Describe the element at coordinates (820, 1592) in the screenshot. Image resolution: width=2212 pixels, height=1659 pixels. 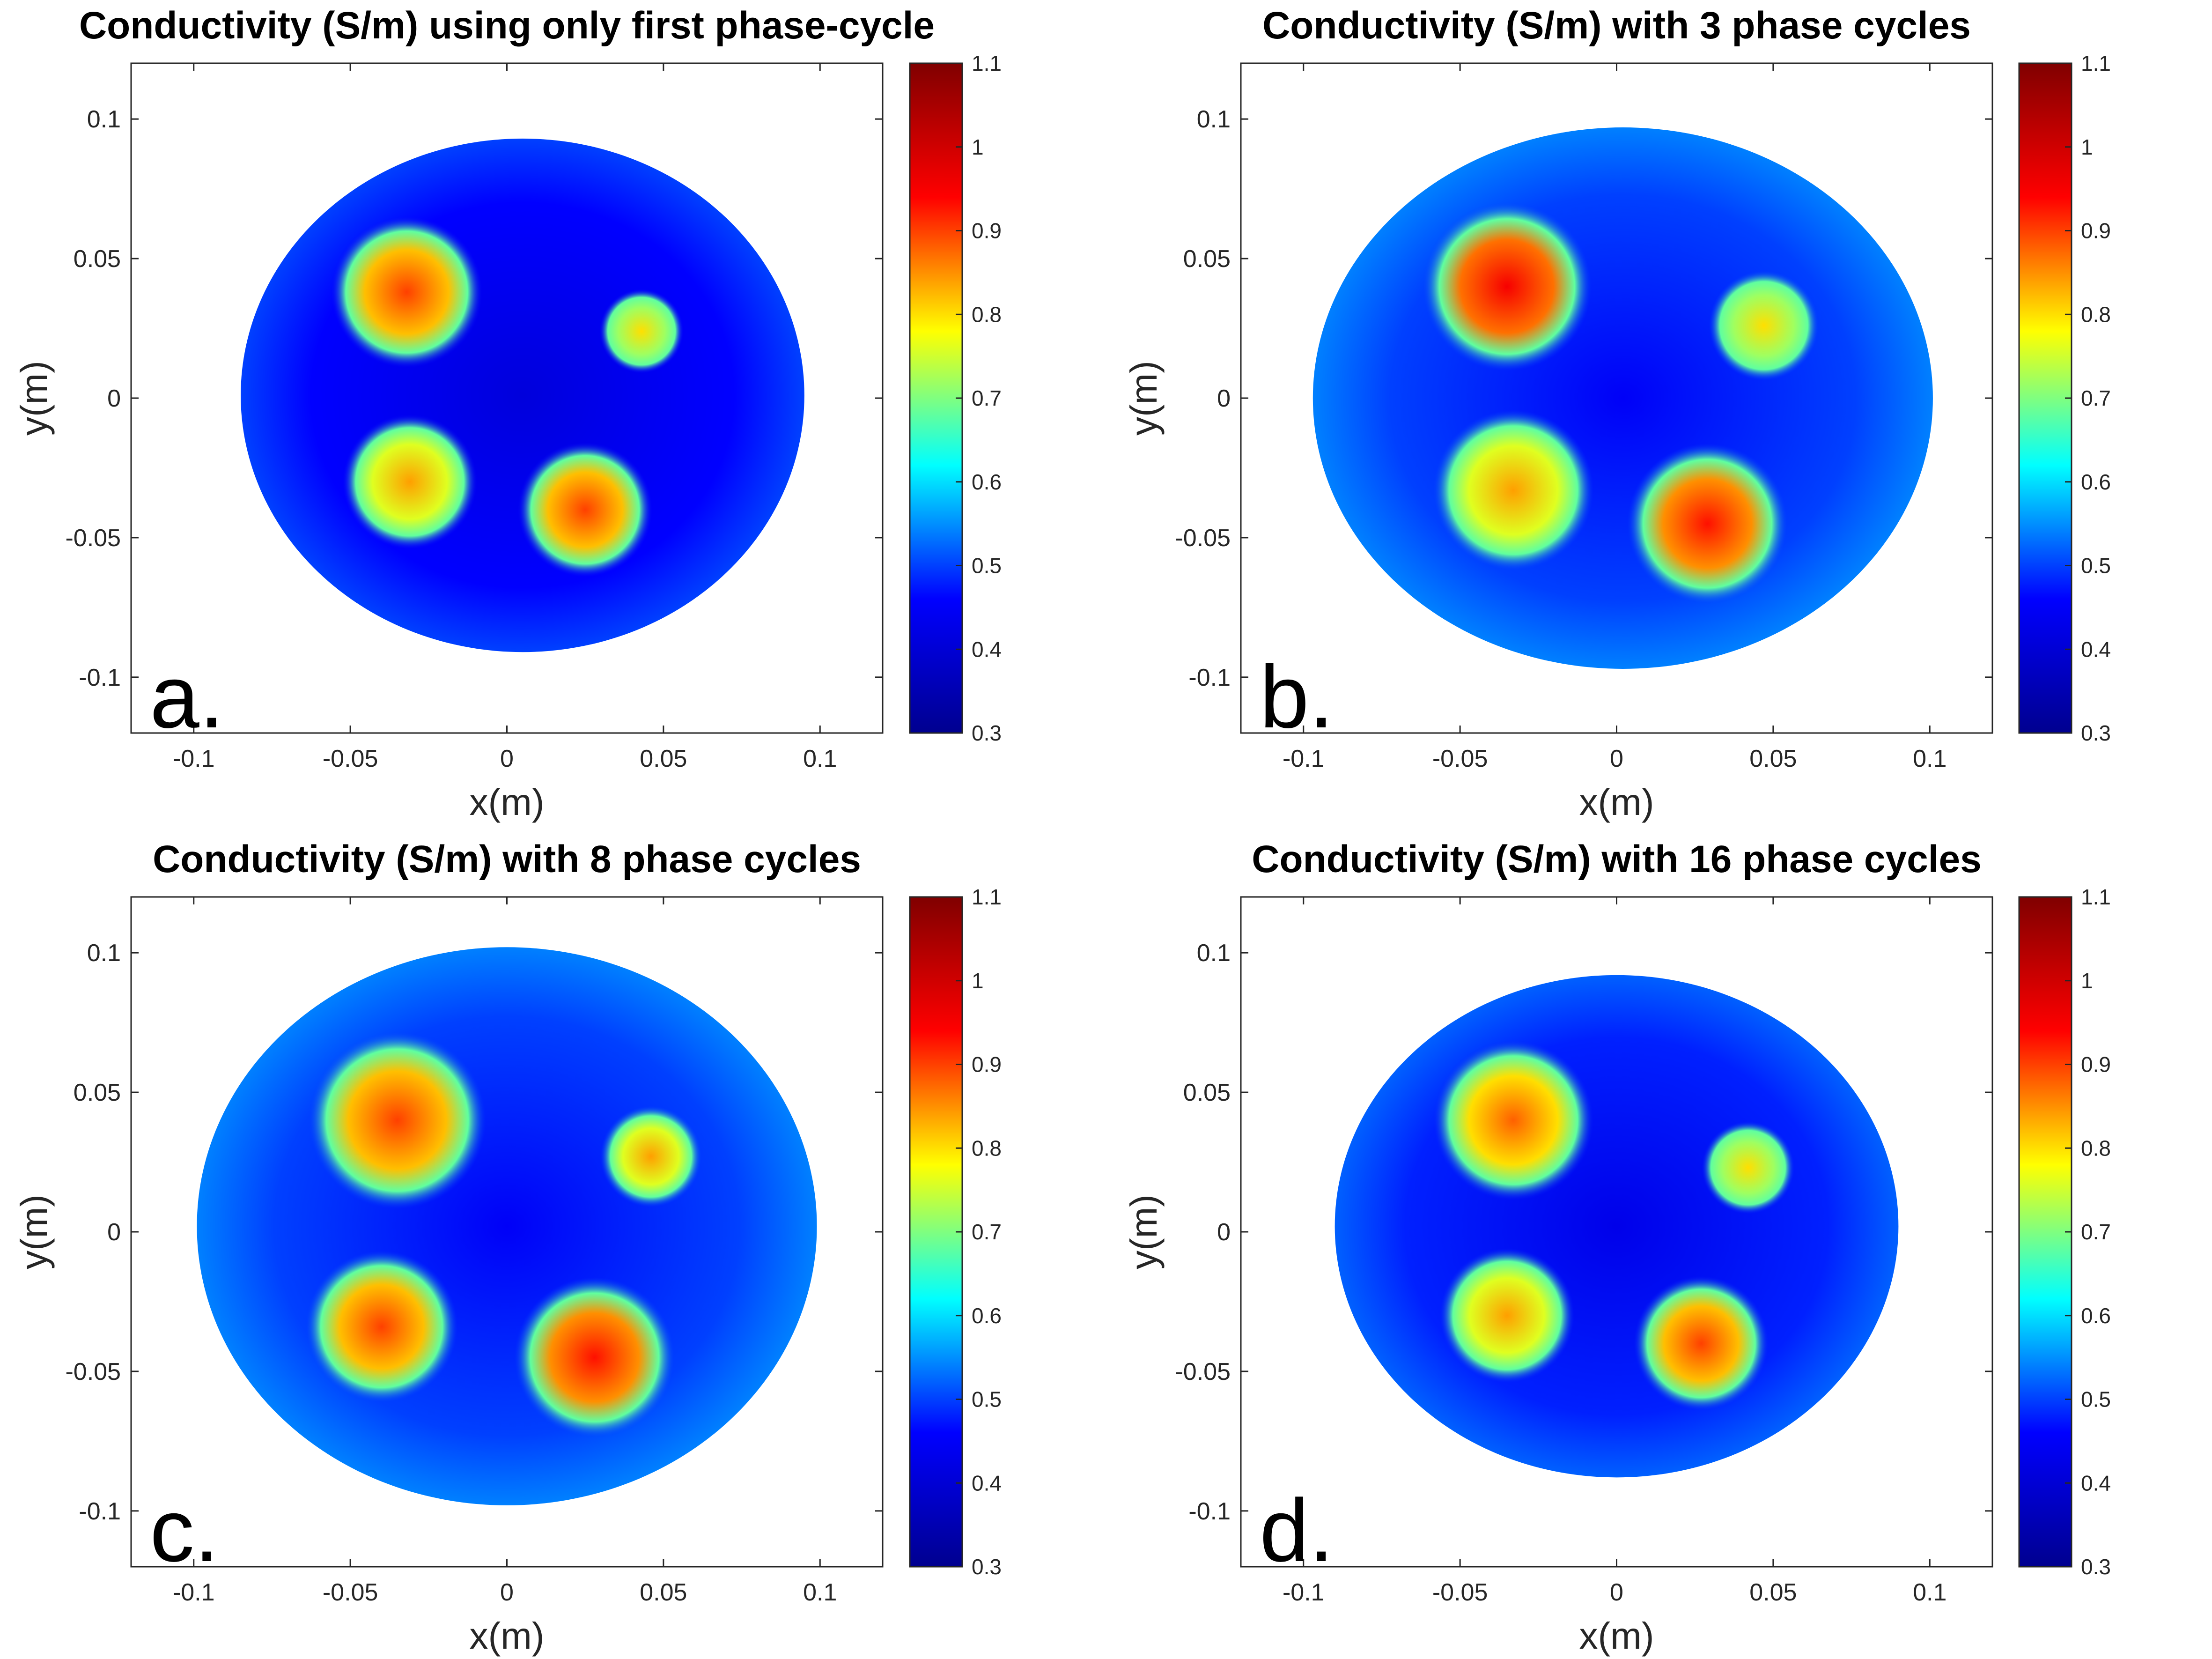
I see `x-tick-label: 0.1` at that location.